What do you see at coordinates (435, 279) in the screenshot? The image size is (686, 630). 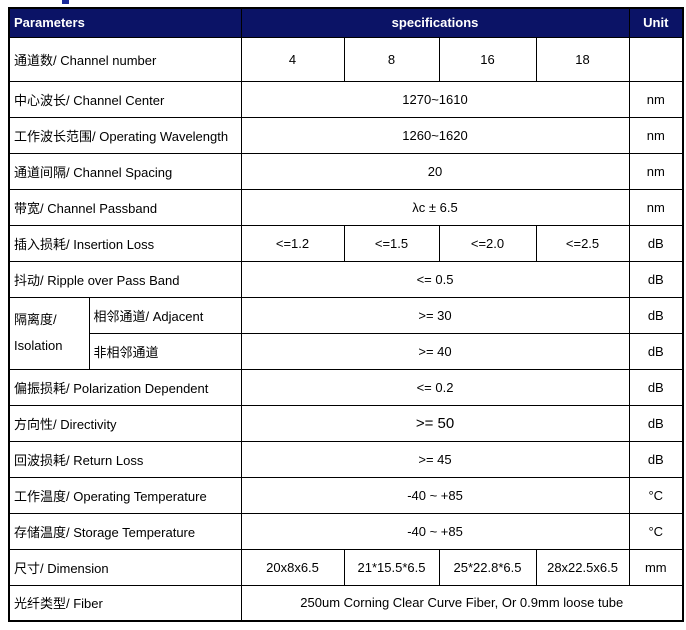 I see `spec-value: <= 0.5` at bounding box center [435, 279].